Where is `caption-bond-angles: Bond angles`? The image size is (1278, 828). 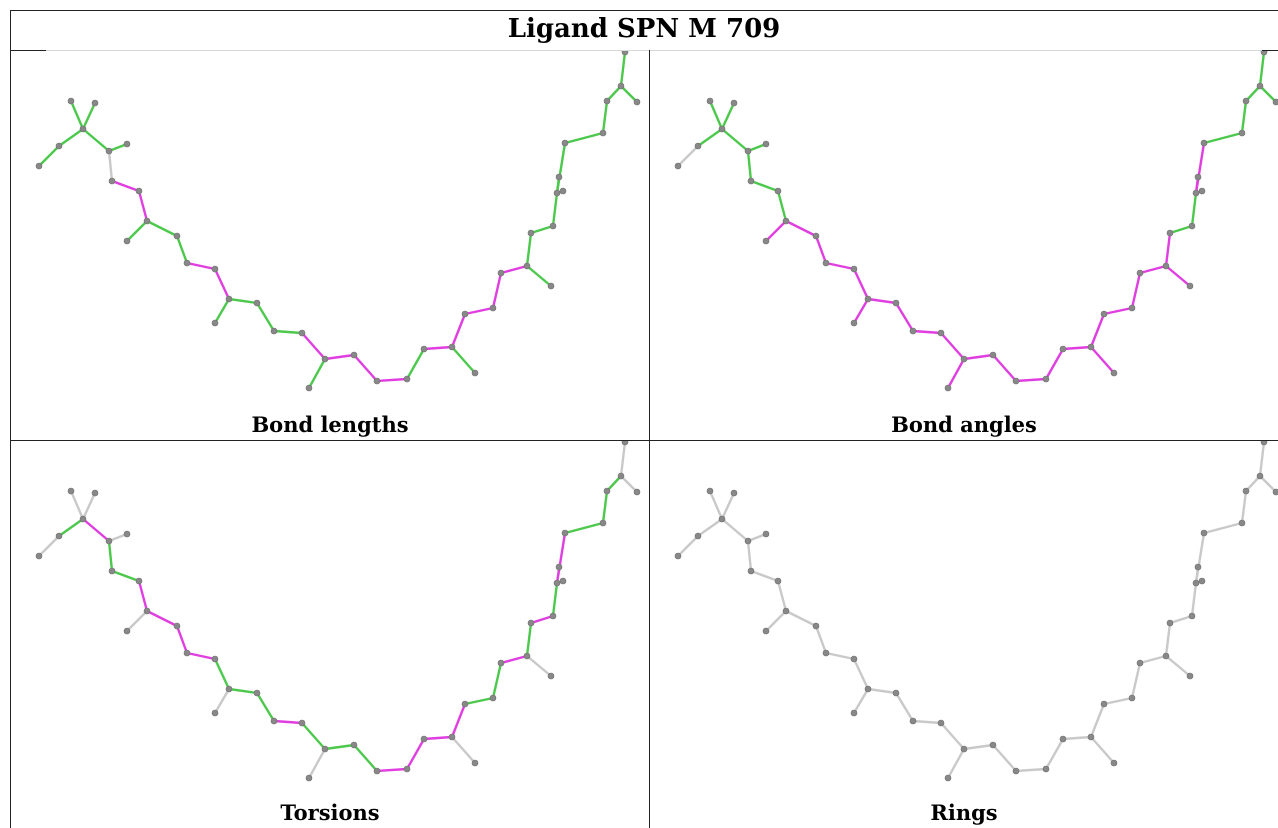 caption-bond-angles: Bond angles is located at coordinates (964, 424).